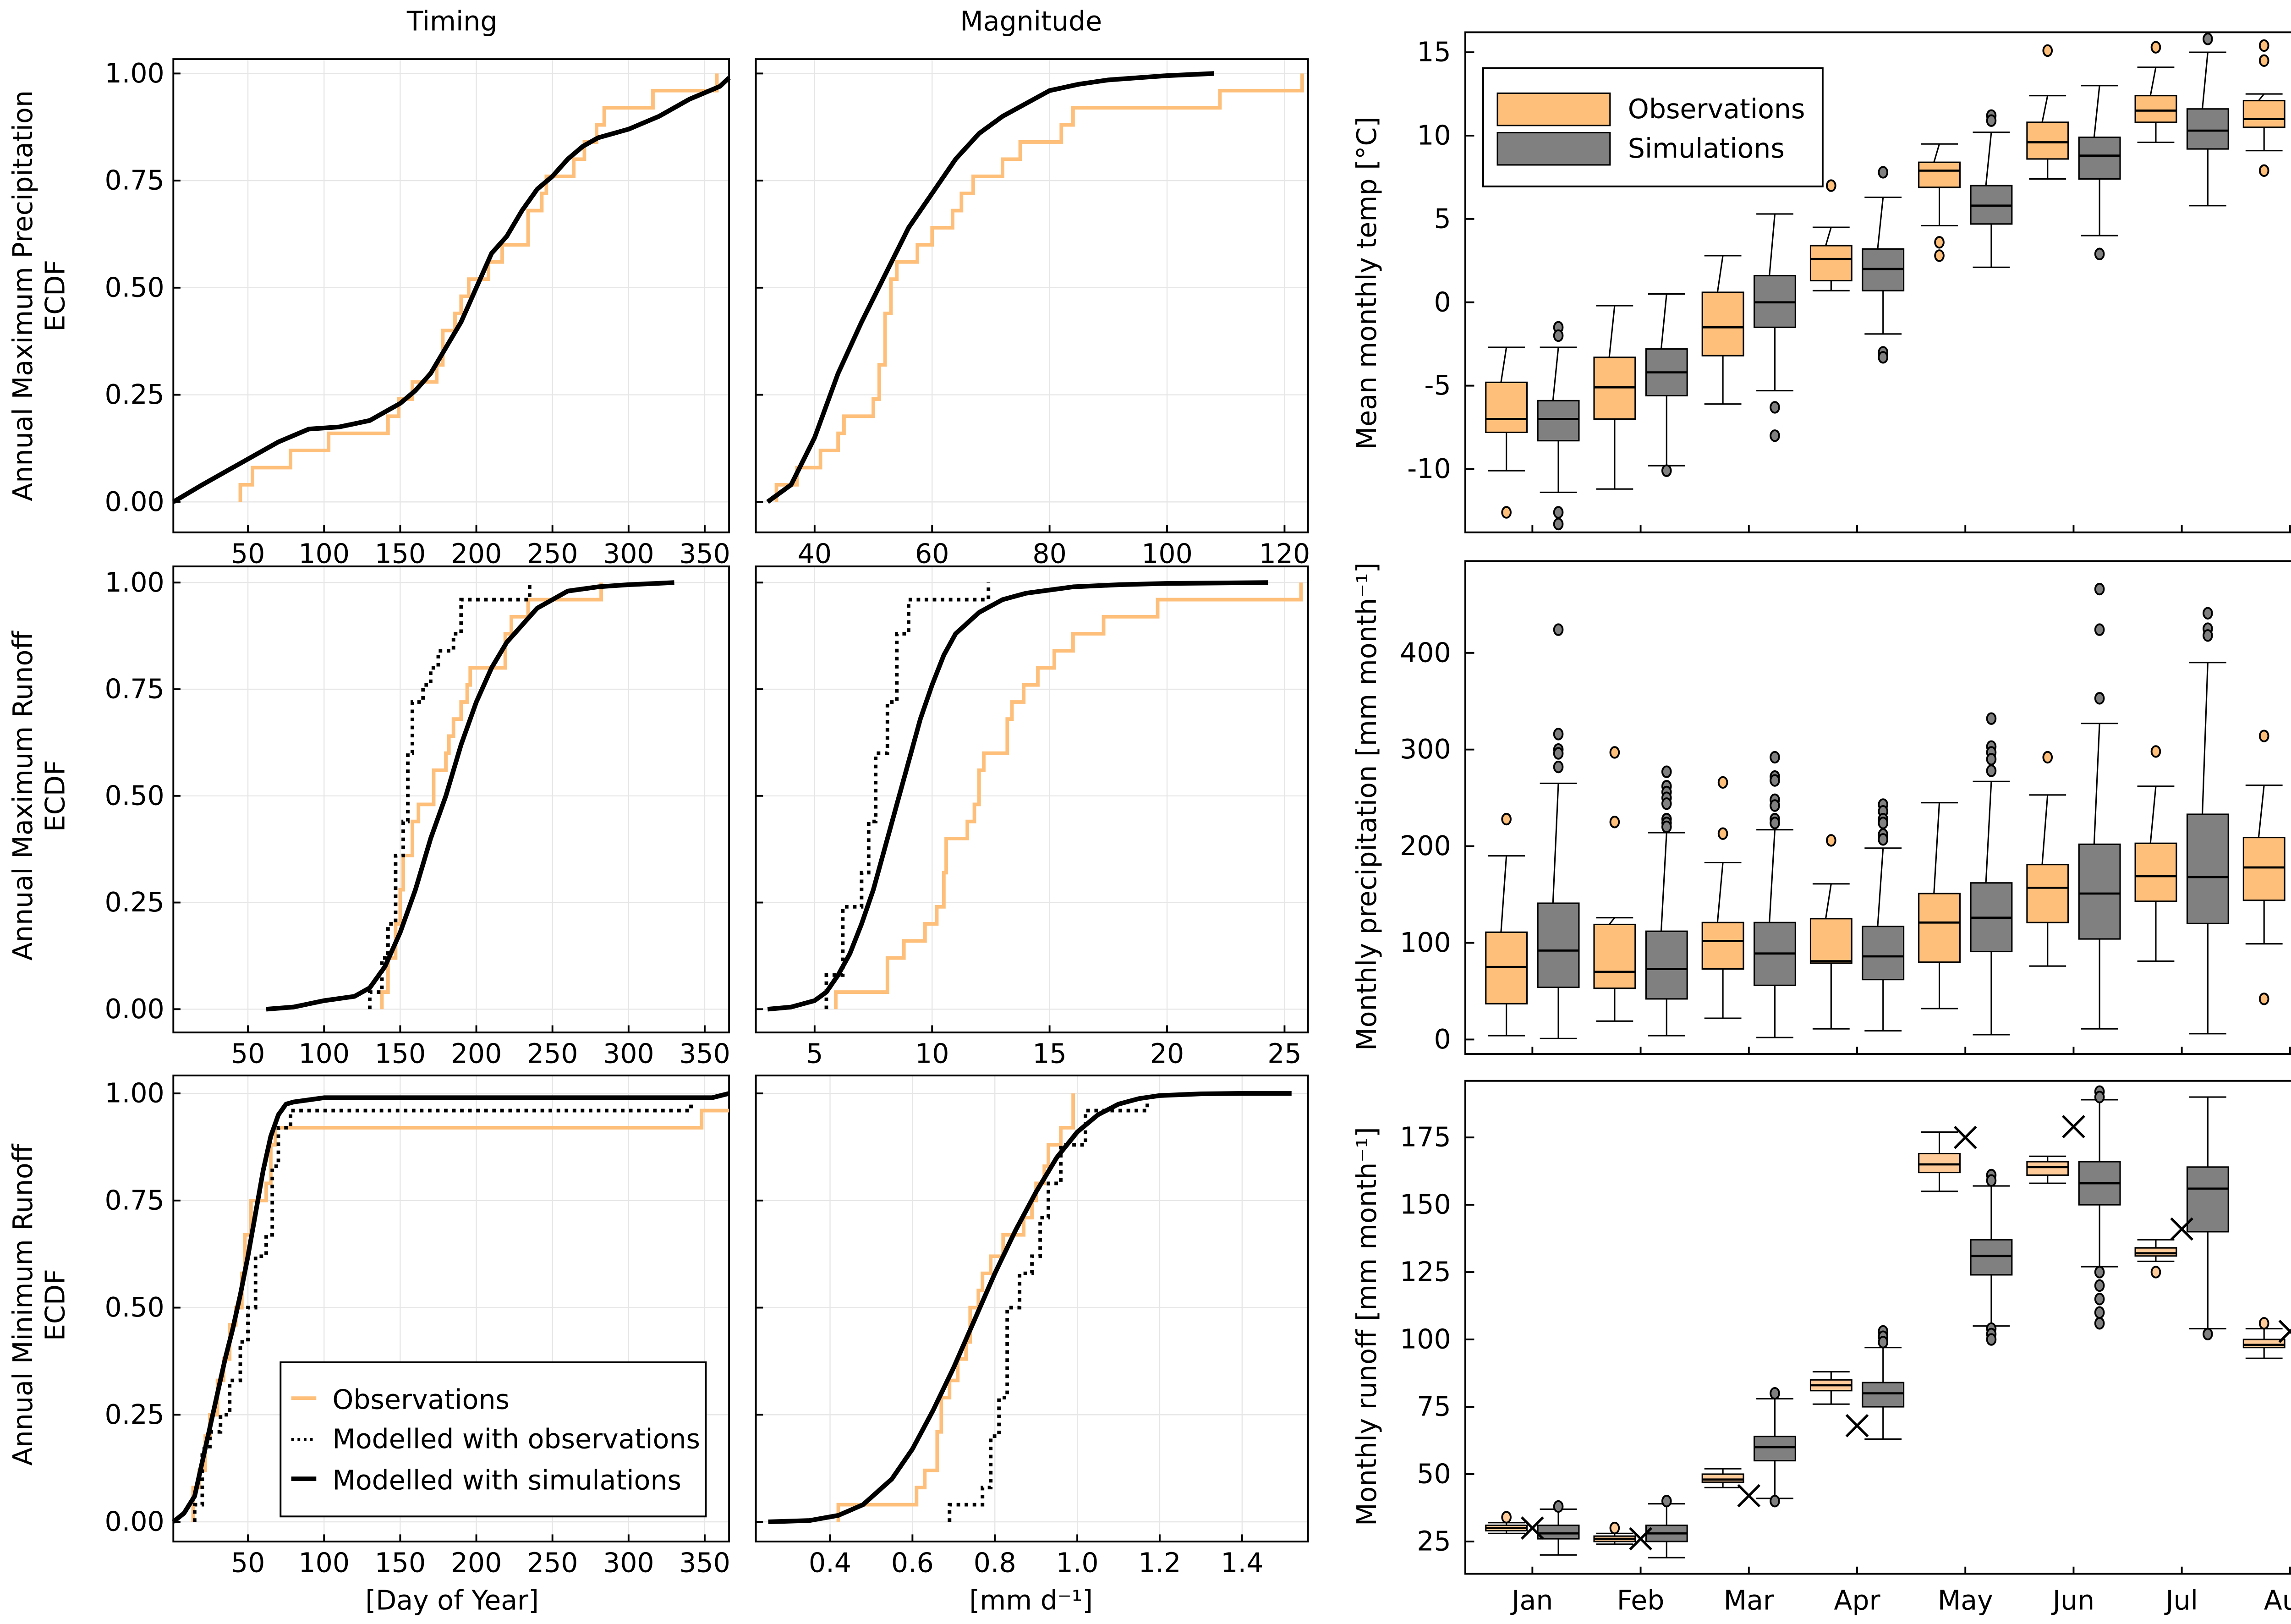 This screenshot has width=2291, height=1624. What do you see at coordinates (134, 1093) in the screenshot?
I see `y-tick-label: 1.00` at bounding box center [134, 1093].